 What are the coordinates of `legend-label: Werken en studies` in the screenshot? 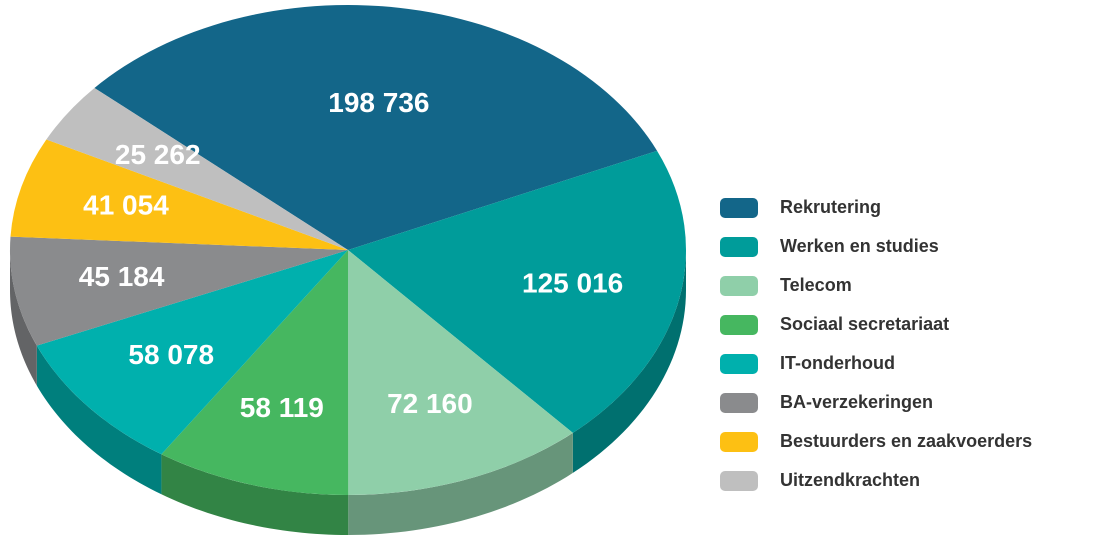 It's located at (859, 246).